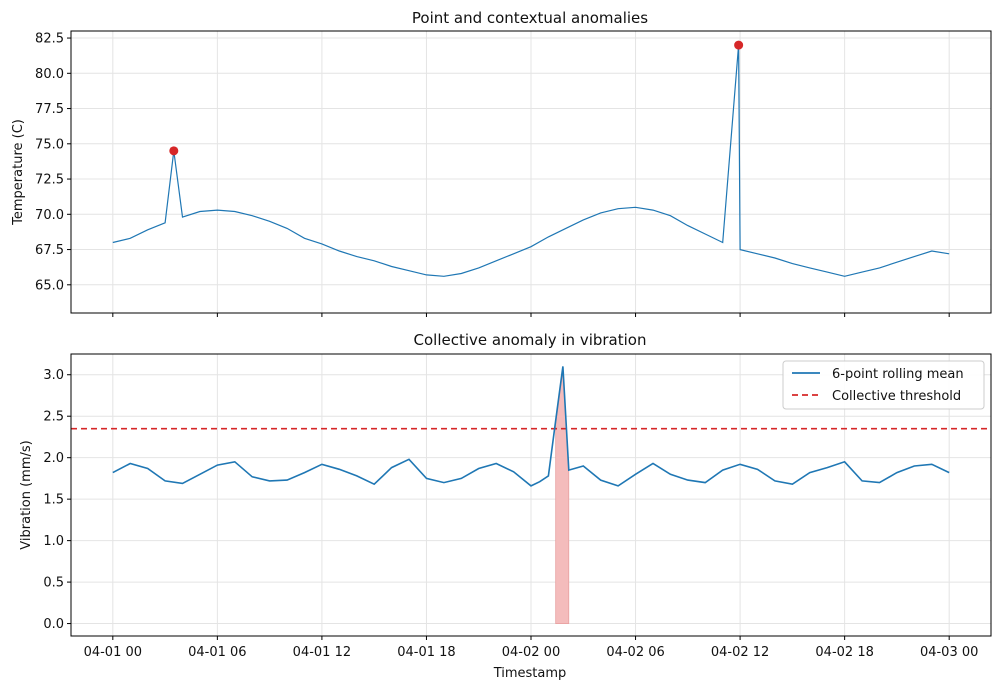 This screenshot has width=998, height=690. I want to click on x-tick-label: 04-01 18, so click(426, 652).